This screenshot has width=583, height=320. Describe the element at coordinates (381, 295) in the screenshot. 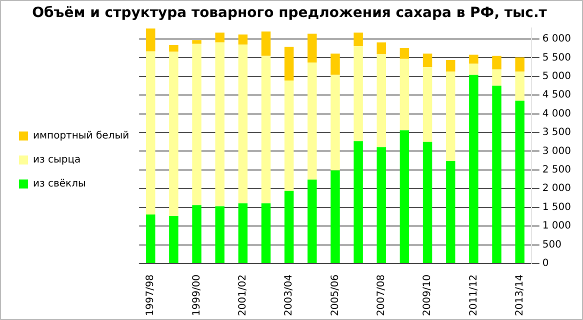

I see `x-tick-label: 2007/08` at that location.